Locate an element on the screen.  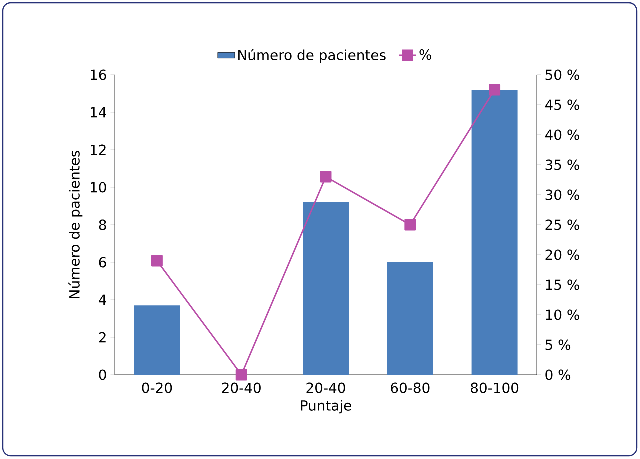
y-tick-label: 16 is located at coordinates (98, 75).